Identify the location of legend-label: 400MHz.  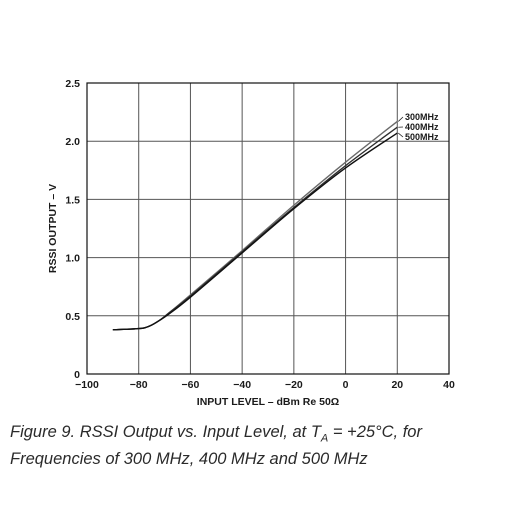
(422, 127).